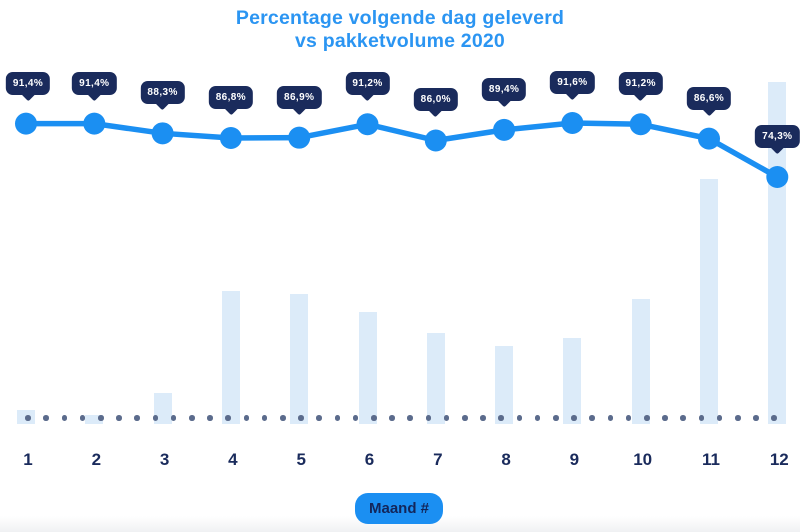 This screenshot has width=800, height=532. Describe the element at coordinates (504, 89) in the screenshot. I see `percentage-callout-month-8: 89,4%` at that location.